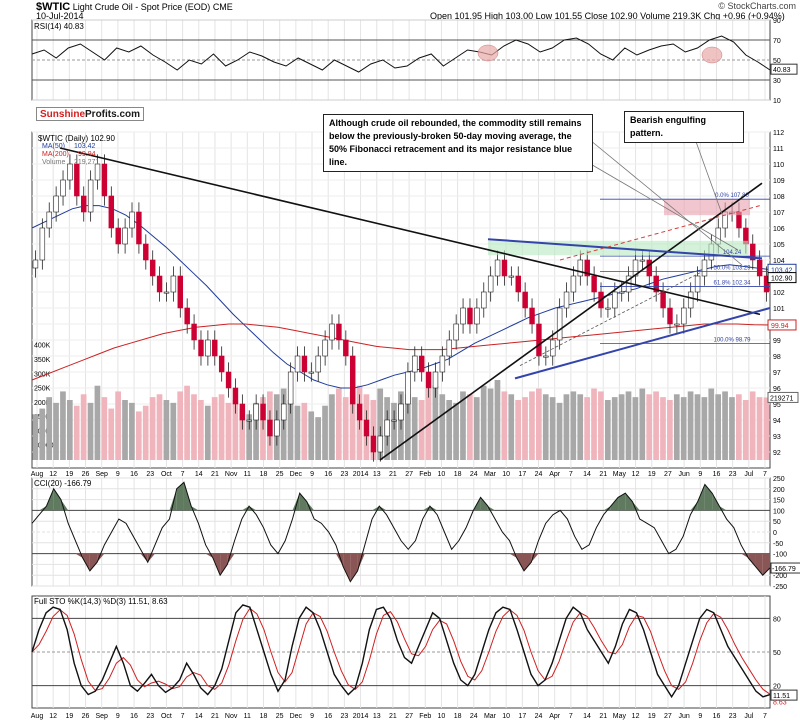 The width and height of the screenshot is (800, 722). What do you see at coordinates (778, 149) in the screenshot?
I see `price-y-tick: 111` at bounding box center [778, 149].